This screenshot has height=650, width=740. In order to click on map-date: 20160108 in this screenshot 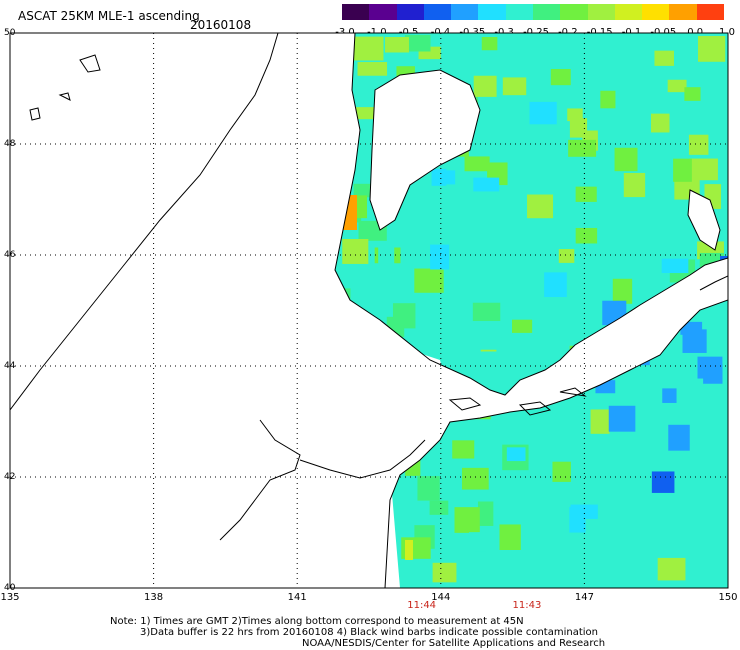, I will do `click(221, 25)`.